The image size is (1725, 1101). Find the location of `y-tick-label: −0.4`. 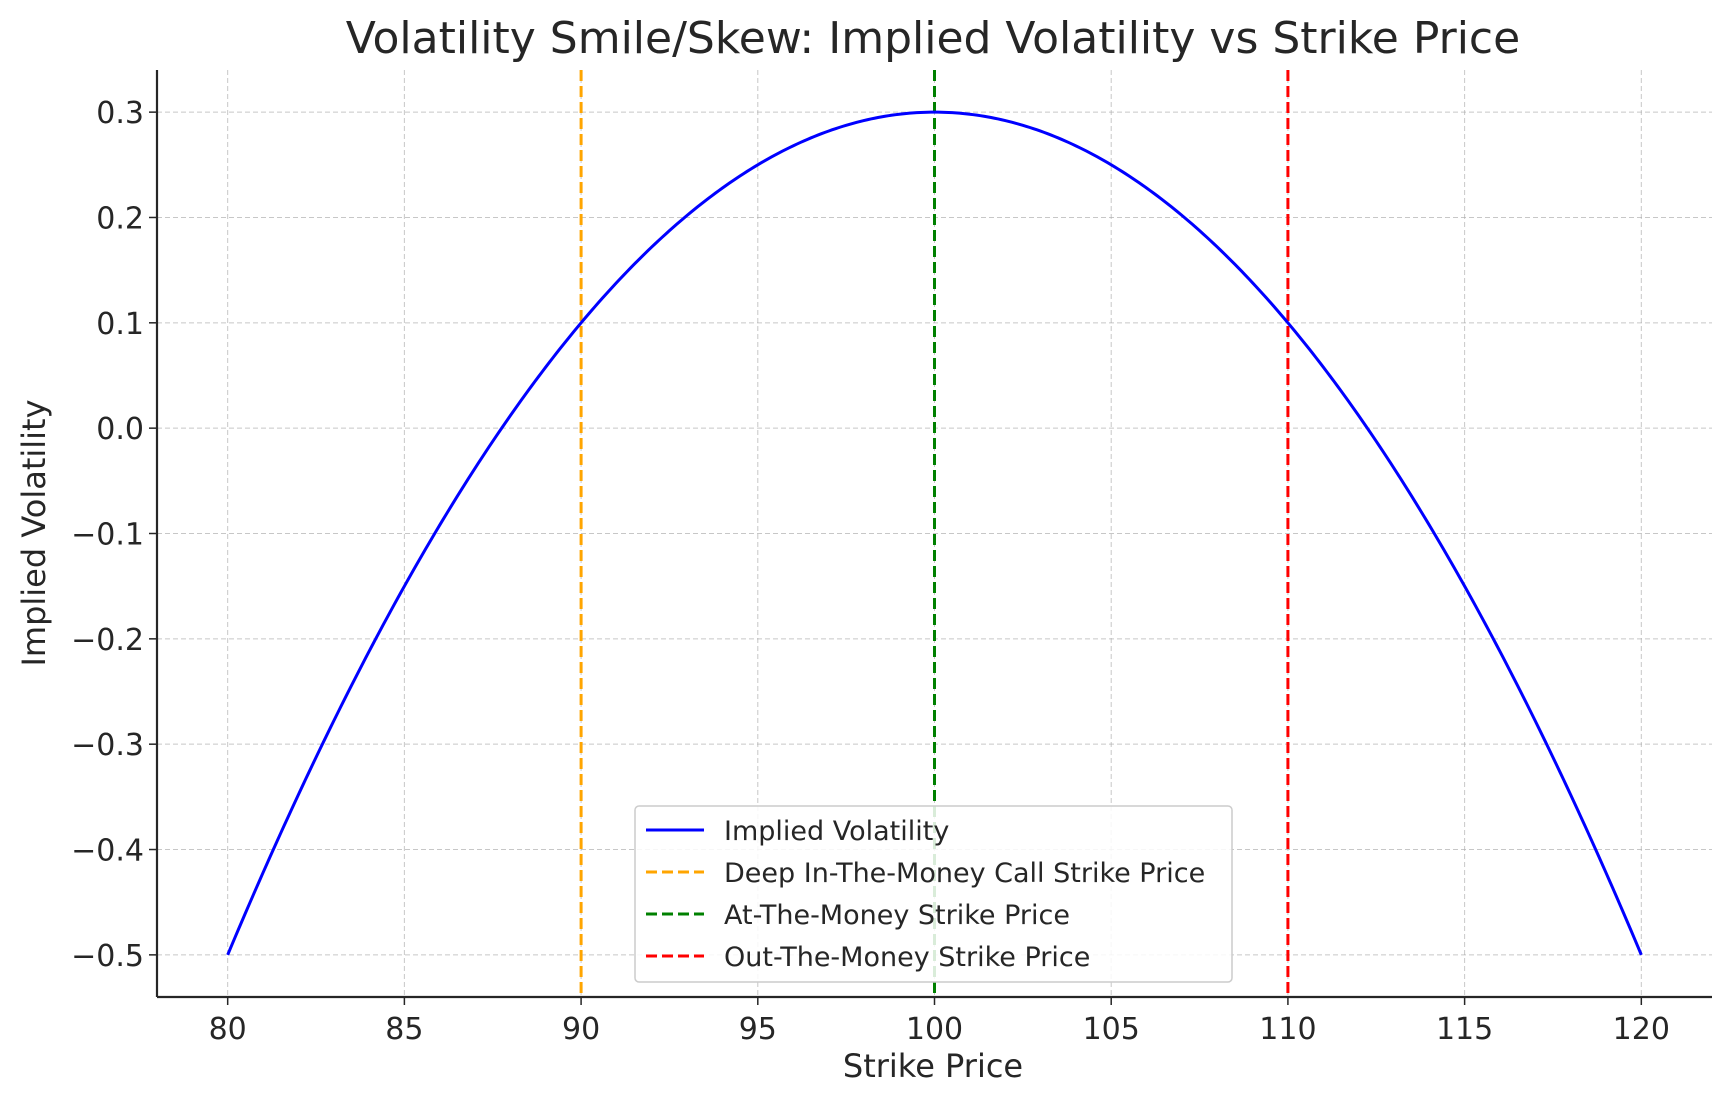

y-tick-label: −0.4 is located at coordinates (107, 851).